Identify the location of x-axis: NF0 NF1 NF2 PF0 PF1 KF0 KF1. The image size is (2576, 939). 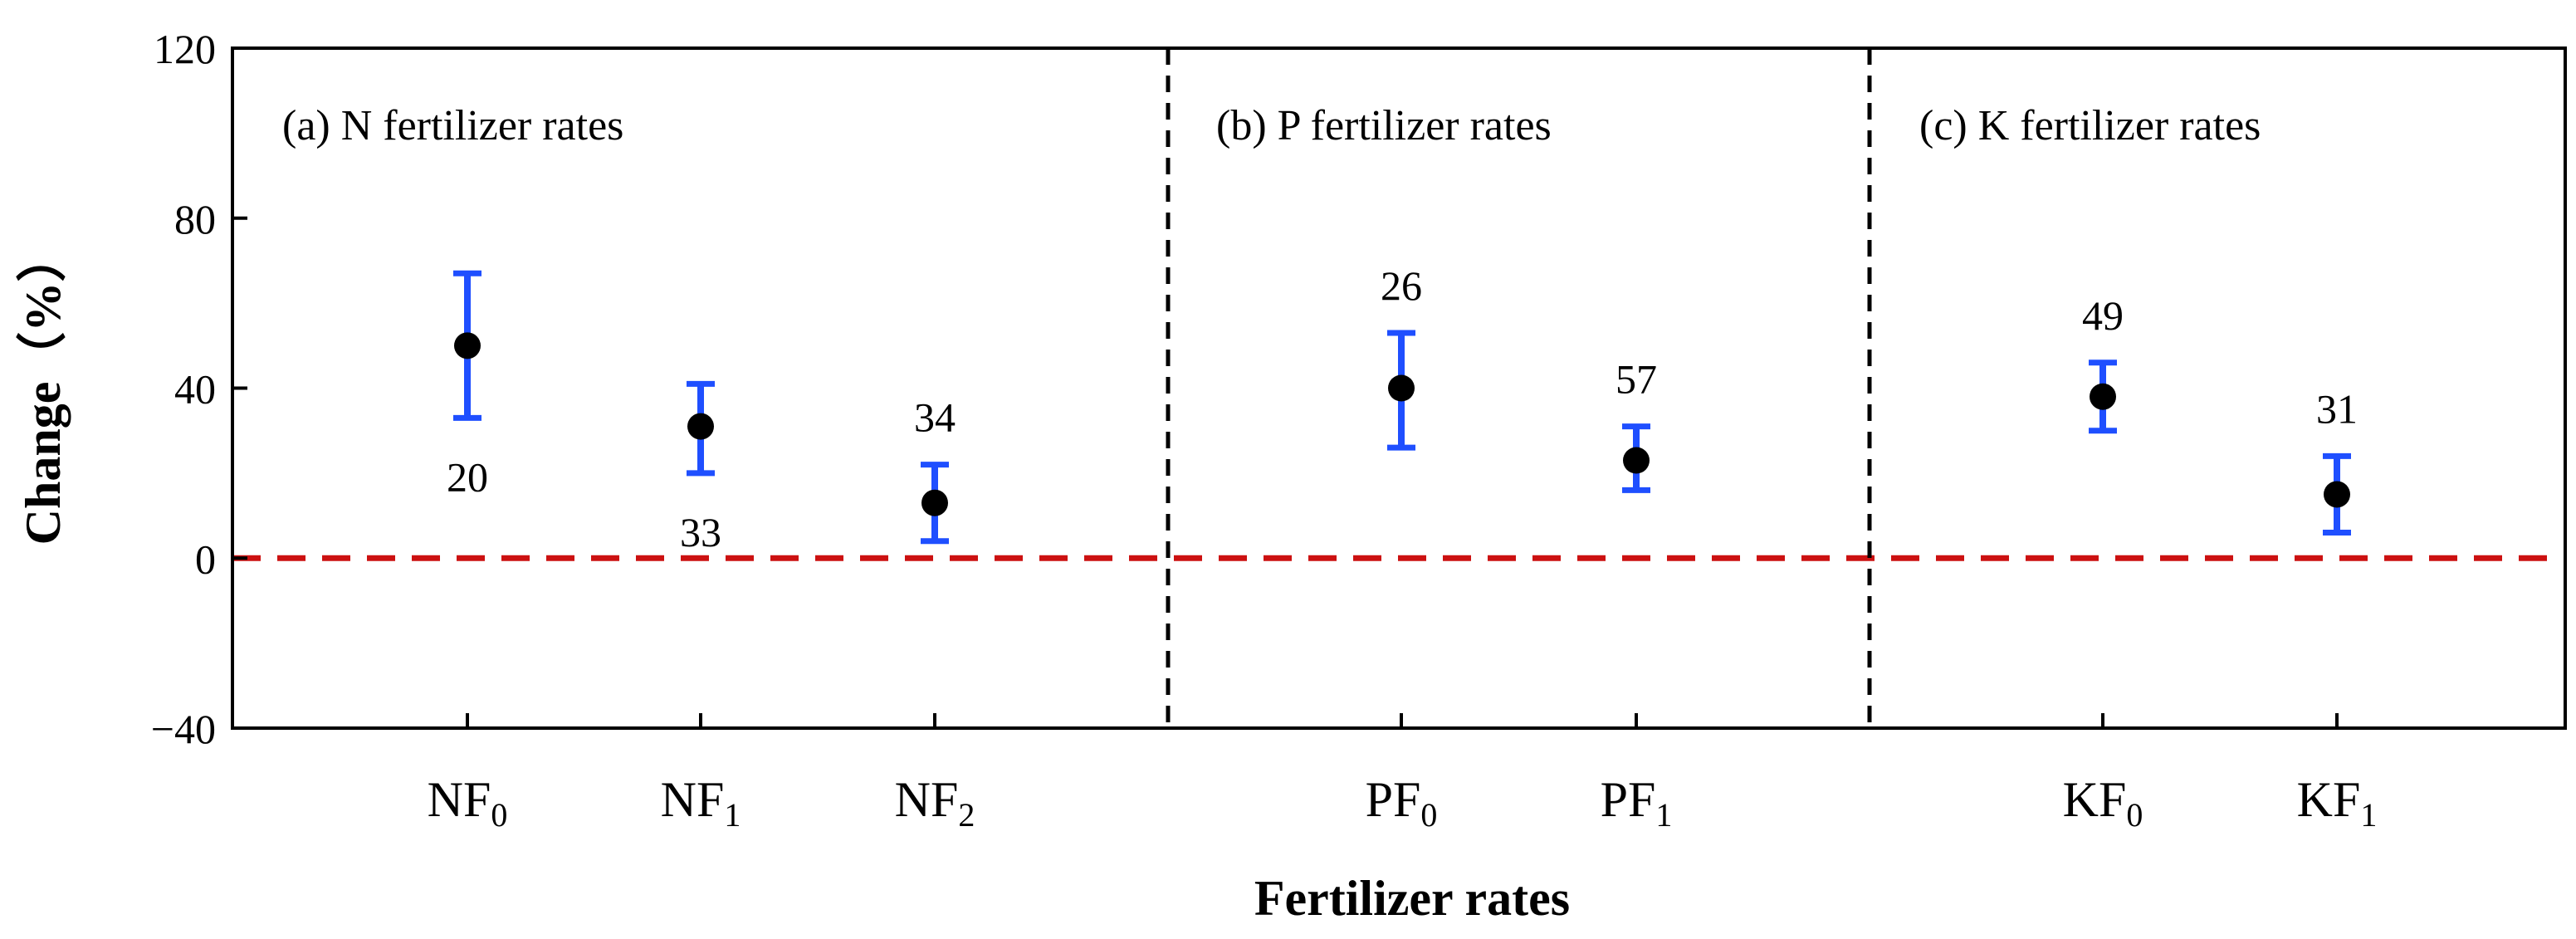
(1403, 773).